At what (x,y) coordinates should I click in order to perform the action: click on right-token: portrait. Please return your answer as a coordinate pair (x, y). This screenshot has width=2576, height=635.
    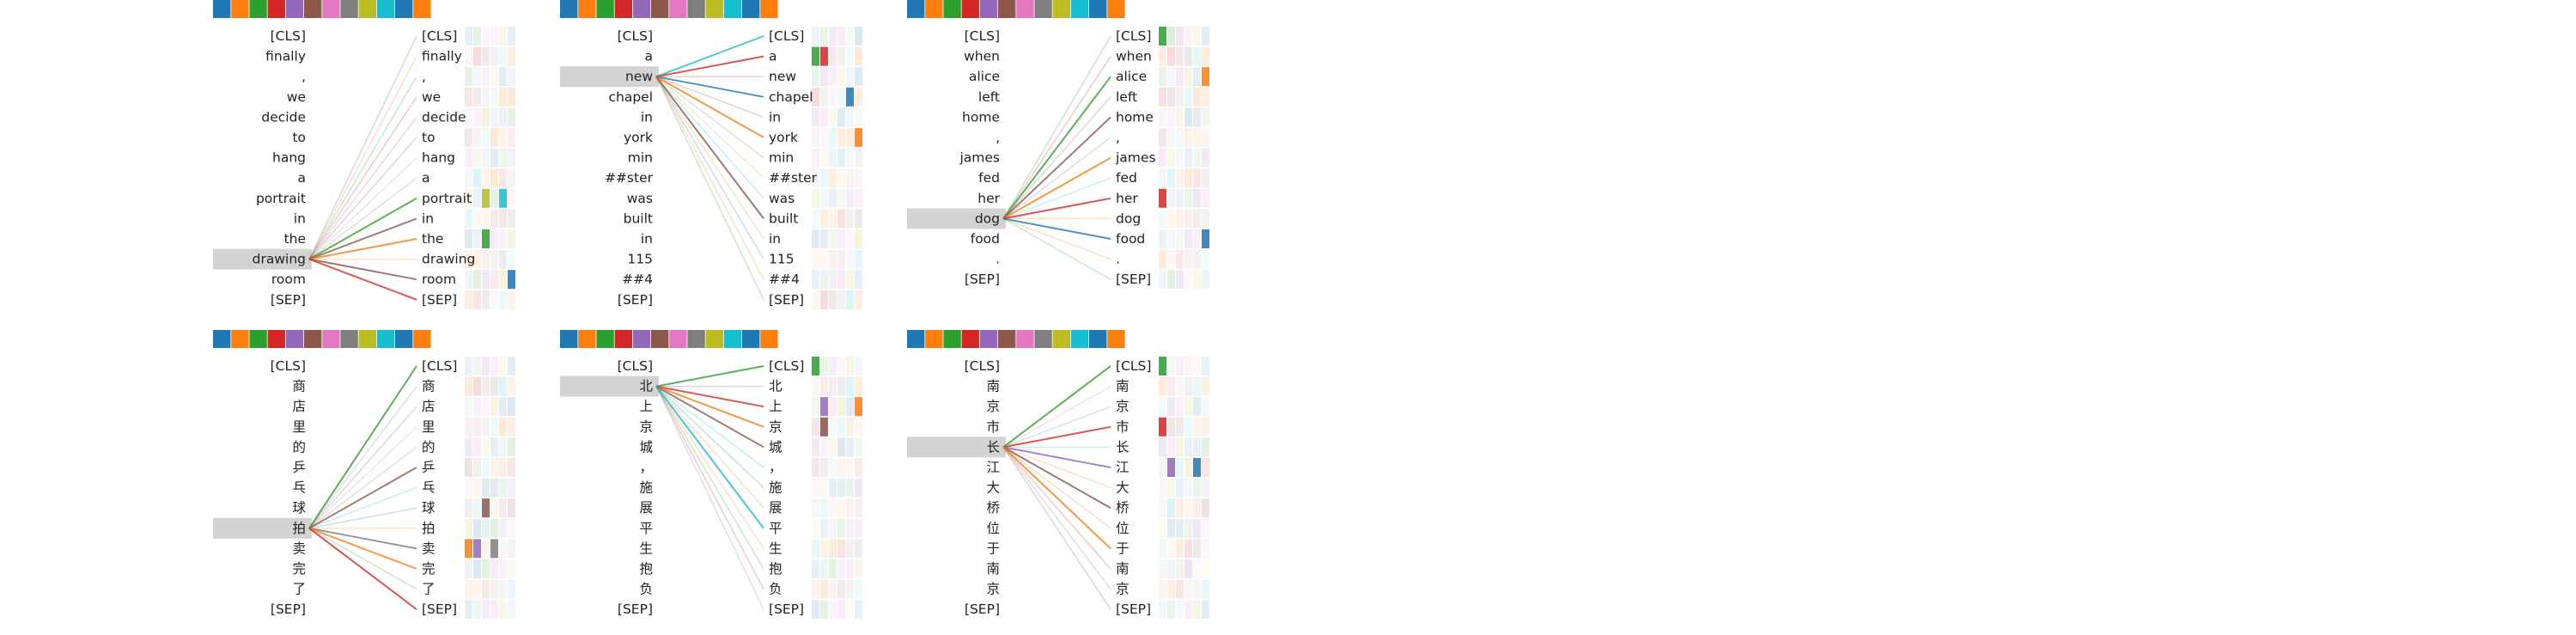
    Looking at the image, I should click on (447, 198).